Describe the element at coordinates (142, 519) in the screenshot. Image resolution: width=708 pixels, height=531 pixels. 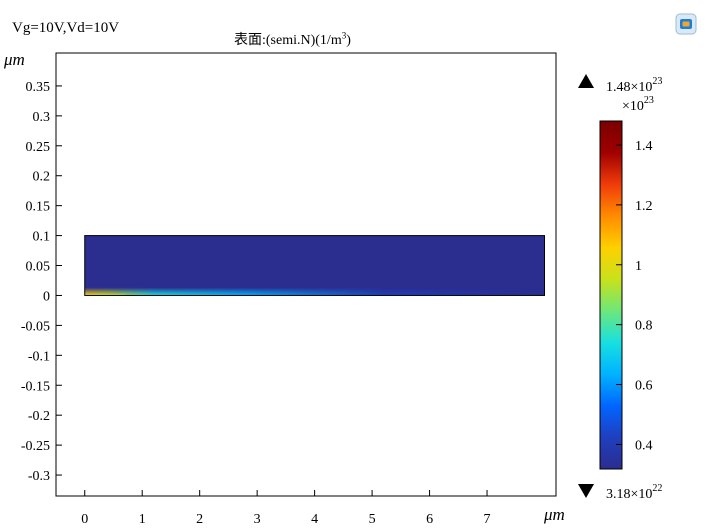
I see `x-tick-label: 1` at that location.